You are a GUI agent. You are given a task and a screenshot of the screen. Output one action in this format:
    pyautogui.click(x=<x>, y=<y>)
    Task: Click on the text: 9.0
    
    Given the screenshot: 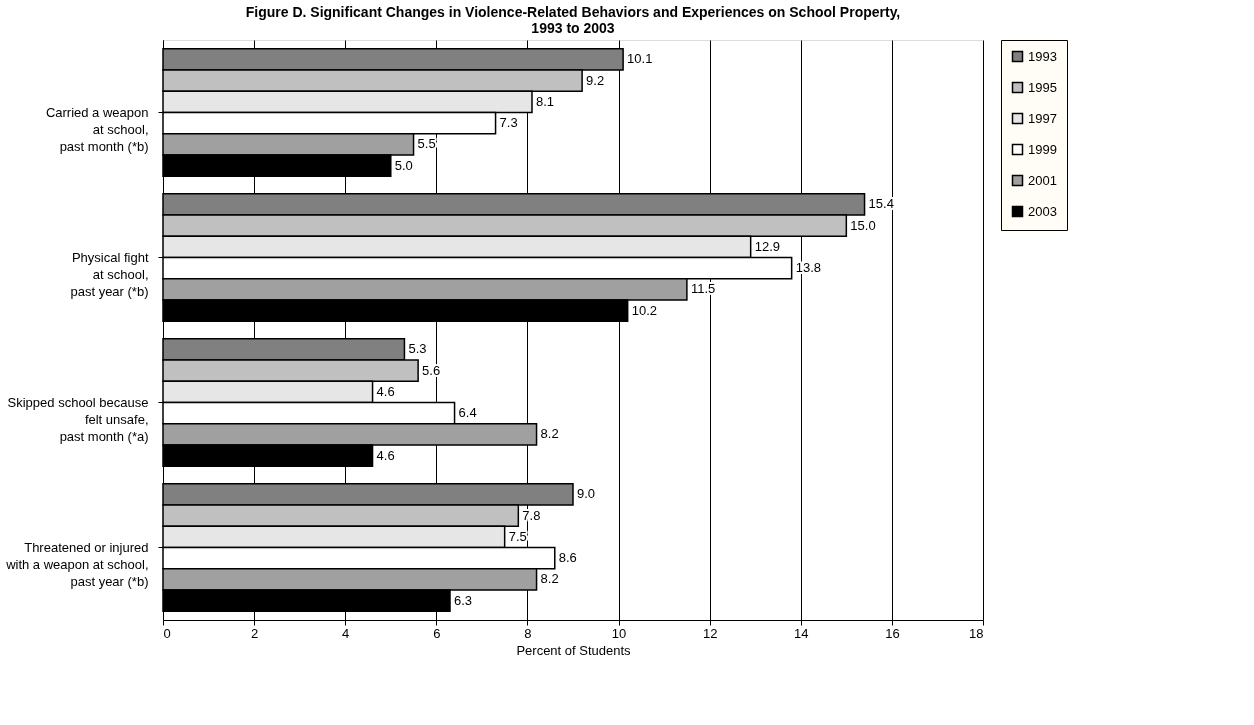 What is the action you would take?
    pyautogui.click(x=586, y=494)
    